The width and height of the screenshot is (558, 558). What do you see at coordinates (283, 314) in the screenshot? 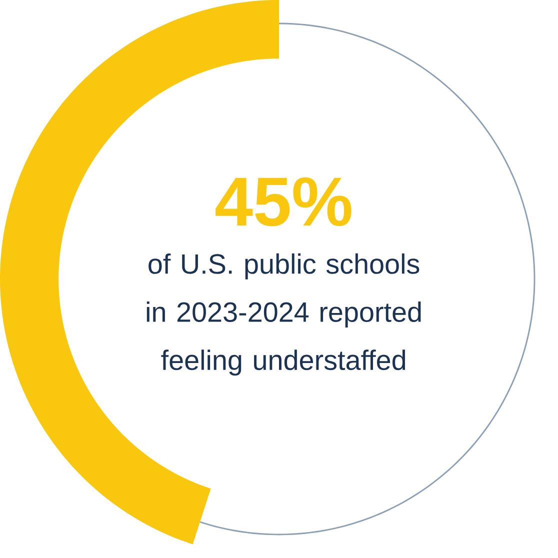
I see `text: of U.S. public schools in 2023-2024 reported feeling understaffed` at bounding box center [283, 314].